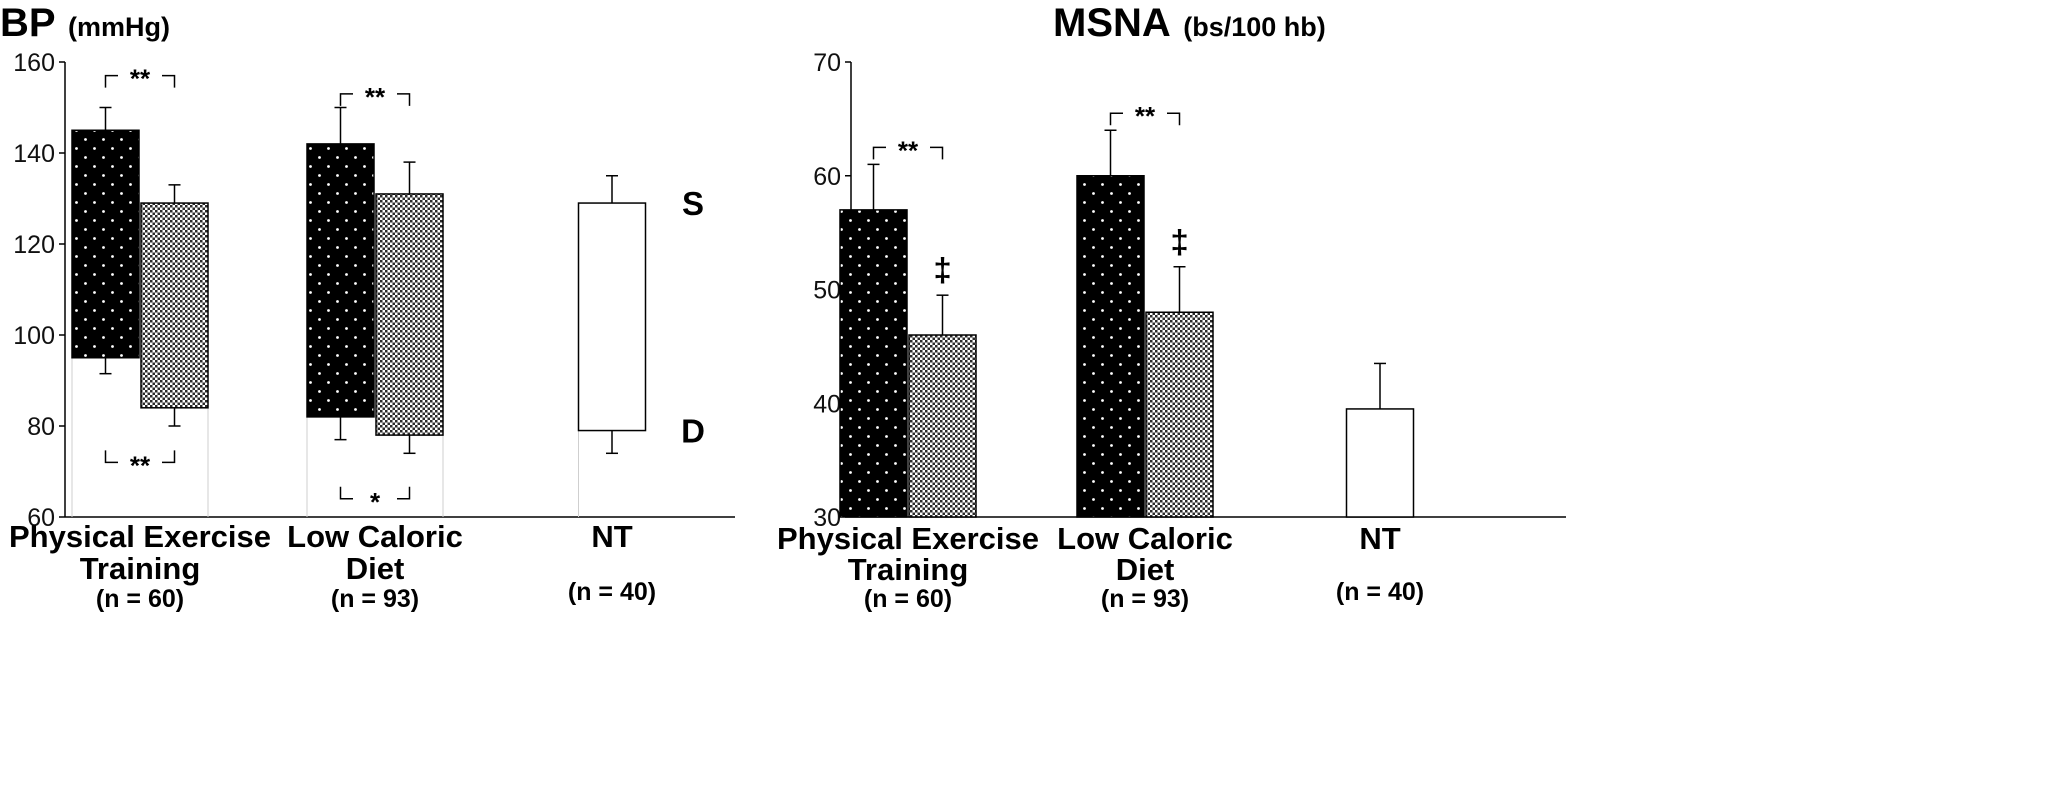 The image size is (2055, 805). I want to click on bp-category-text: Low Caloric, so click(375, 536).